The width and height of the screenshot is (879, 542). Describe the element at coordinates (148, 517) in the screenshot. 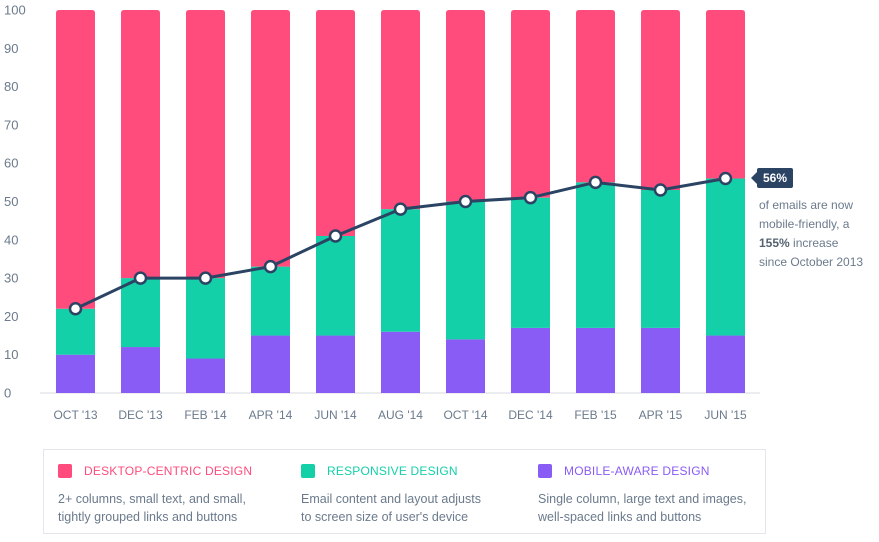

I see `legend-desc-desktop-2: tightly grouped links and buttons` at that location.